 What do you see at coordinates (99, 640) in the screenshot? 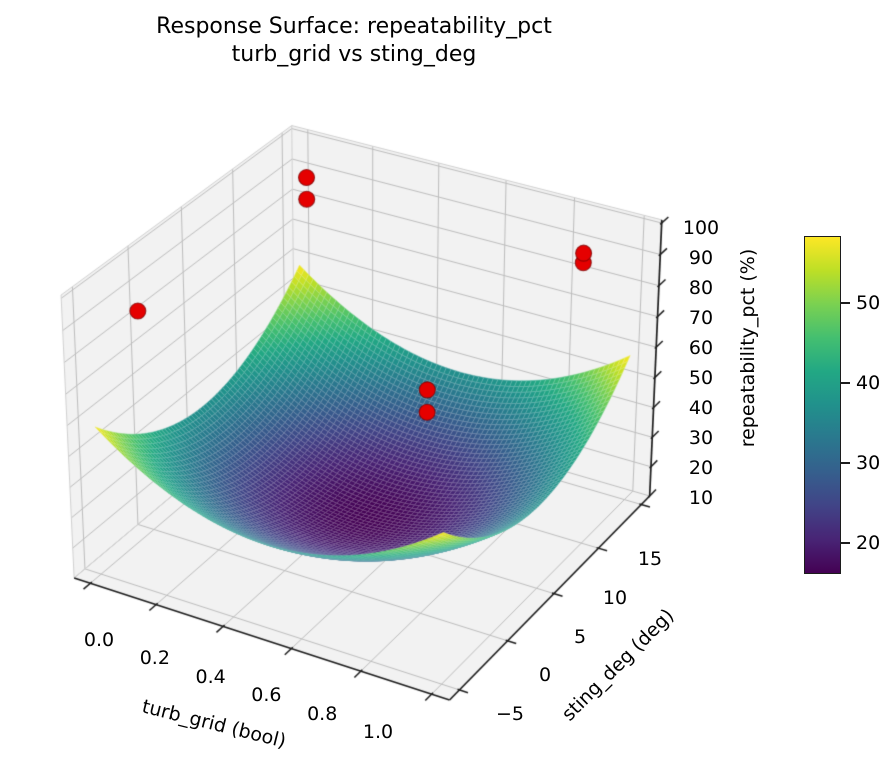
I see `x-tick-label: 0.0` at bounding box center [99, 640].